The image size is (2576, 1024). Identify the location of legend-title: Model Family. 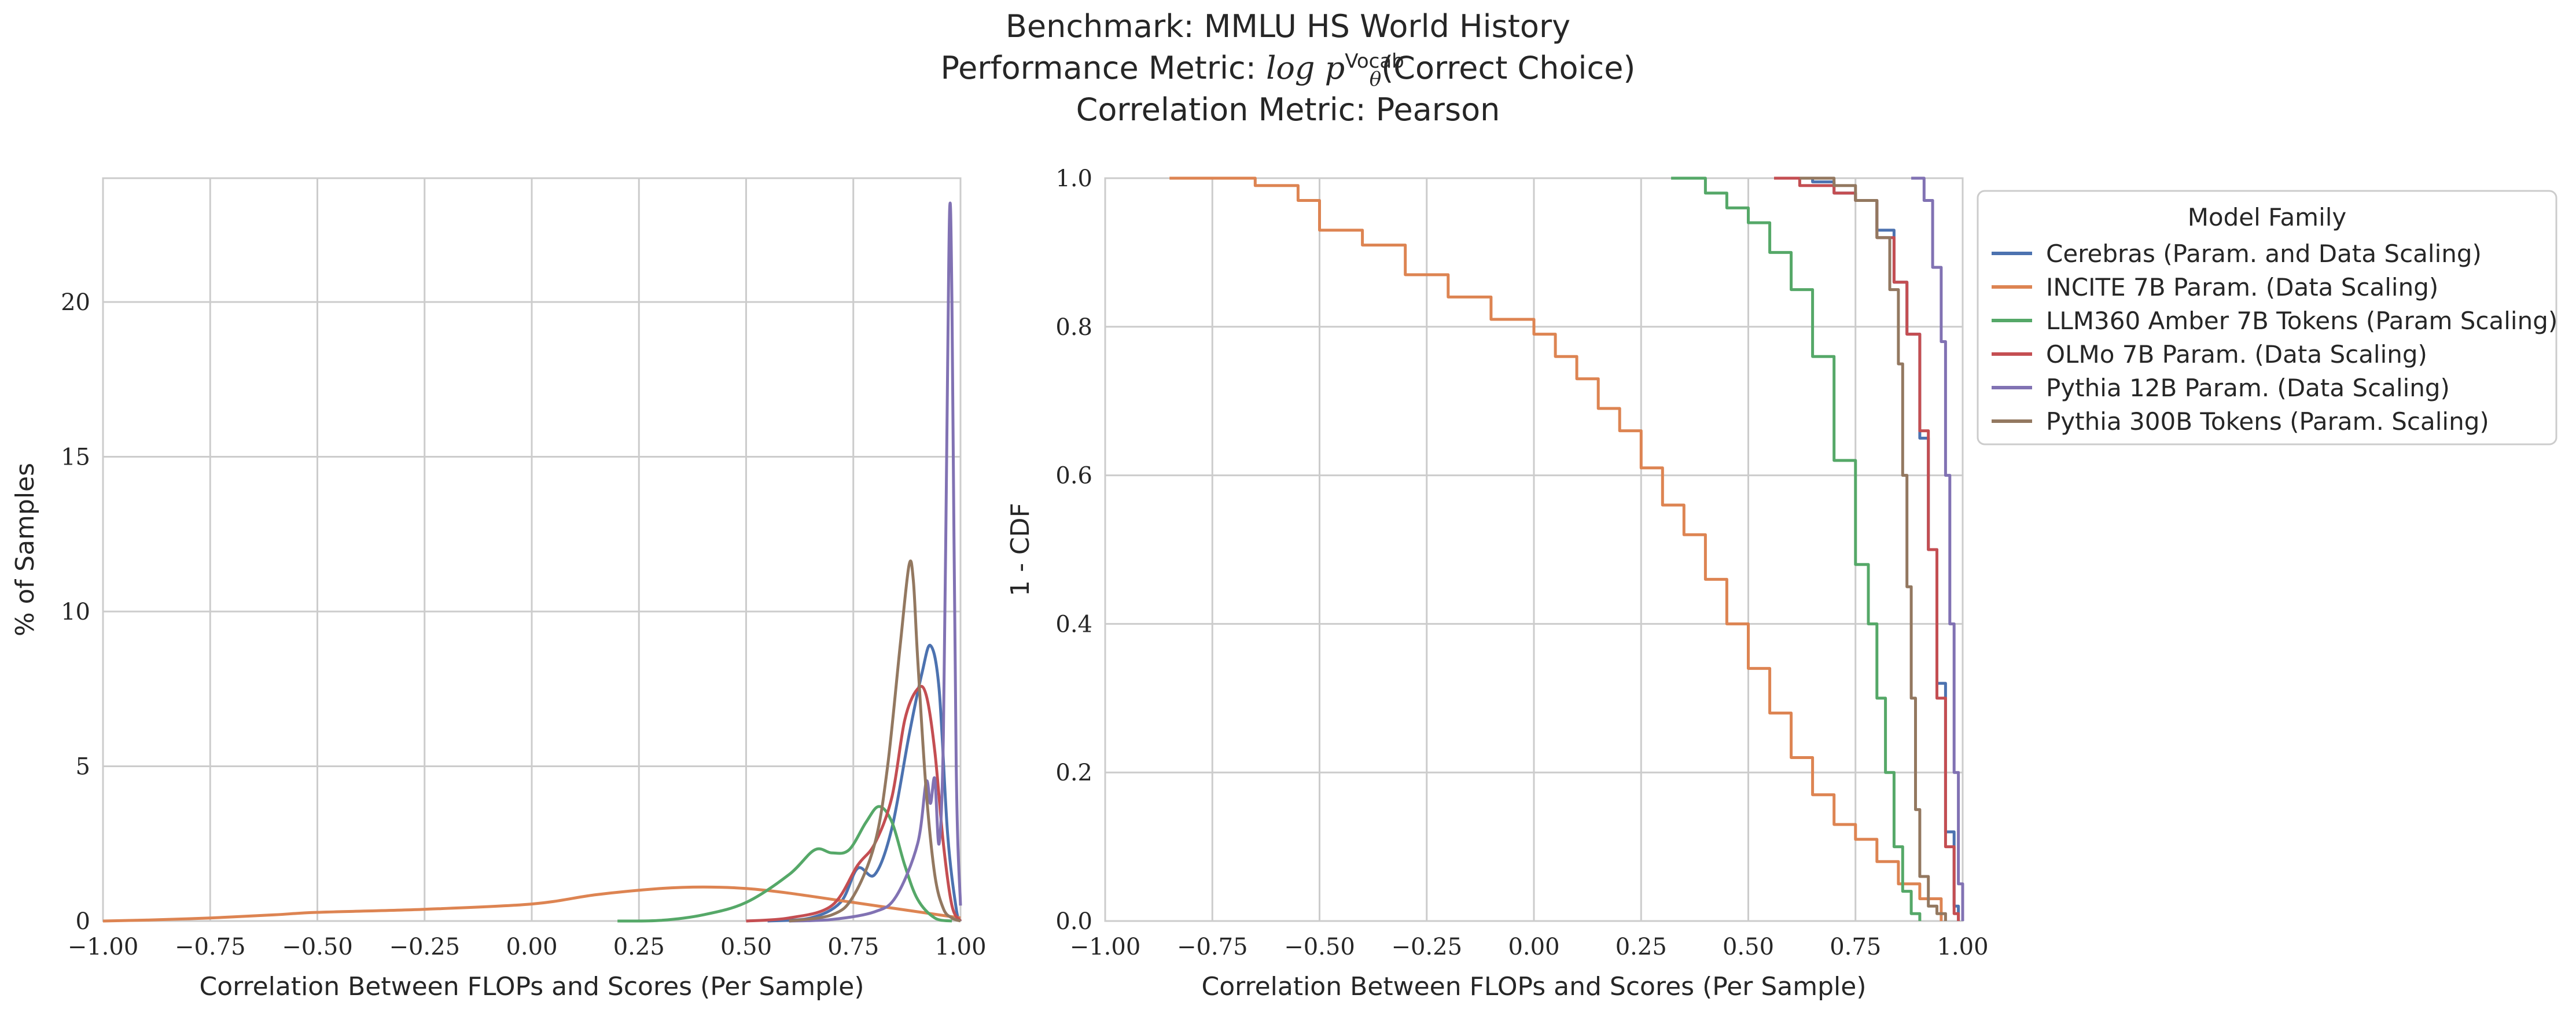
(2267, 217).